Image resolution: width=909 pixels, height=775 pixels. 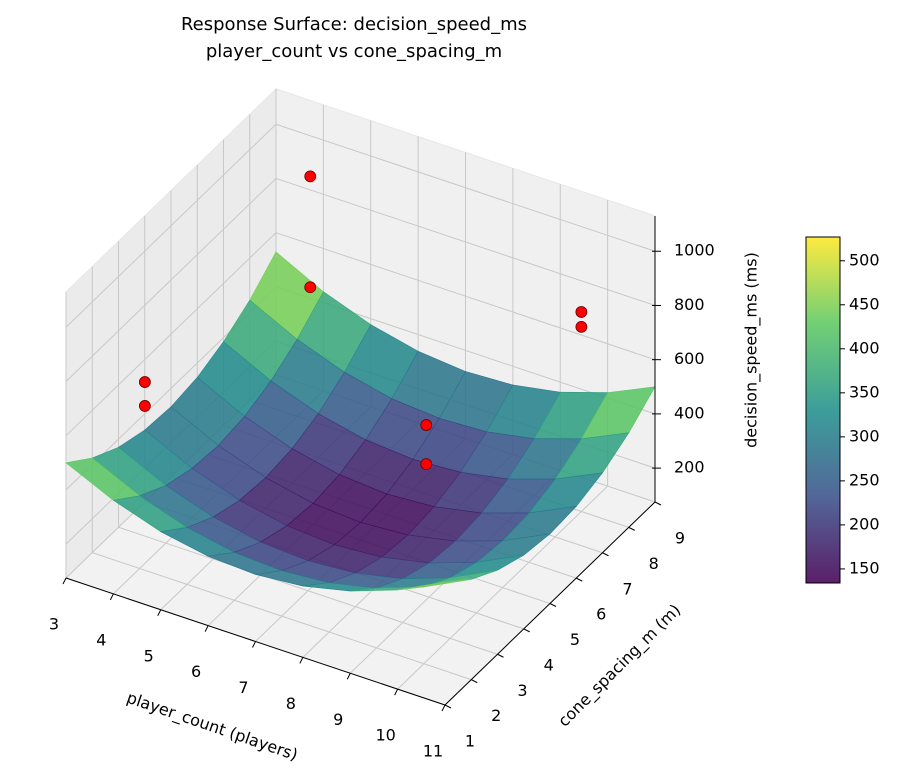 What do you see at coordinates (864, 479) in the screenshot?
I see `colorbar-tick-label: 250` at bounding box center [864, 479].